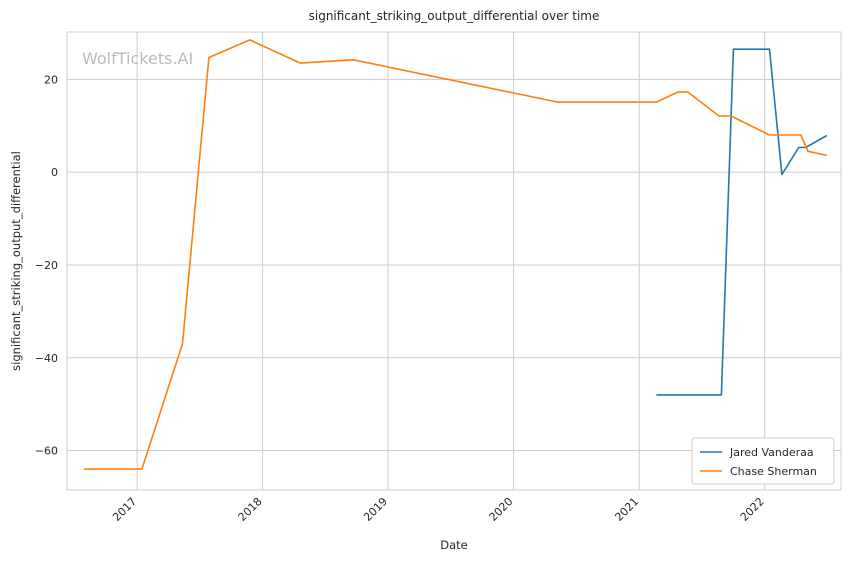 The image size is (850, 561). I want to click on series-line-jared-vanderaa, so click(742, 222).